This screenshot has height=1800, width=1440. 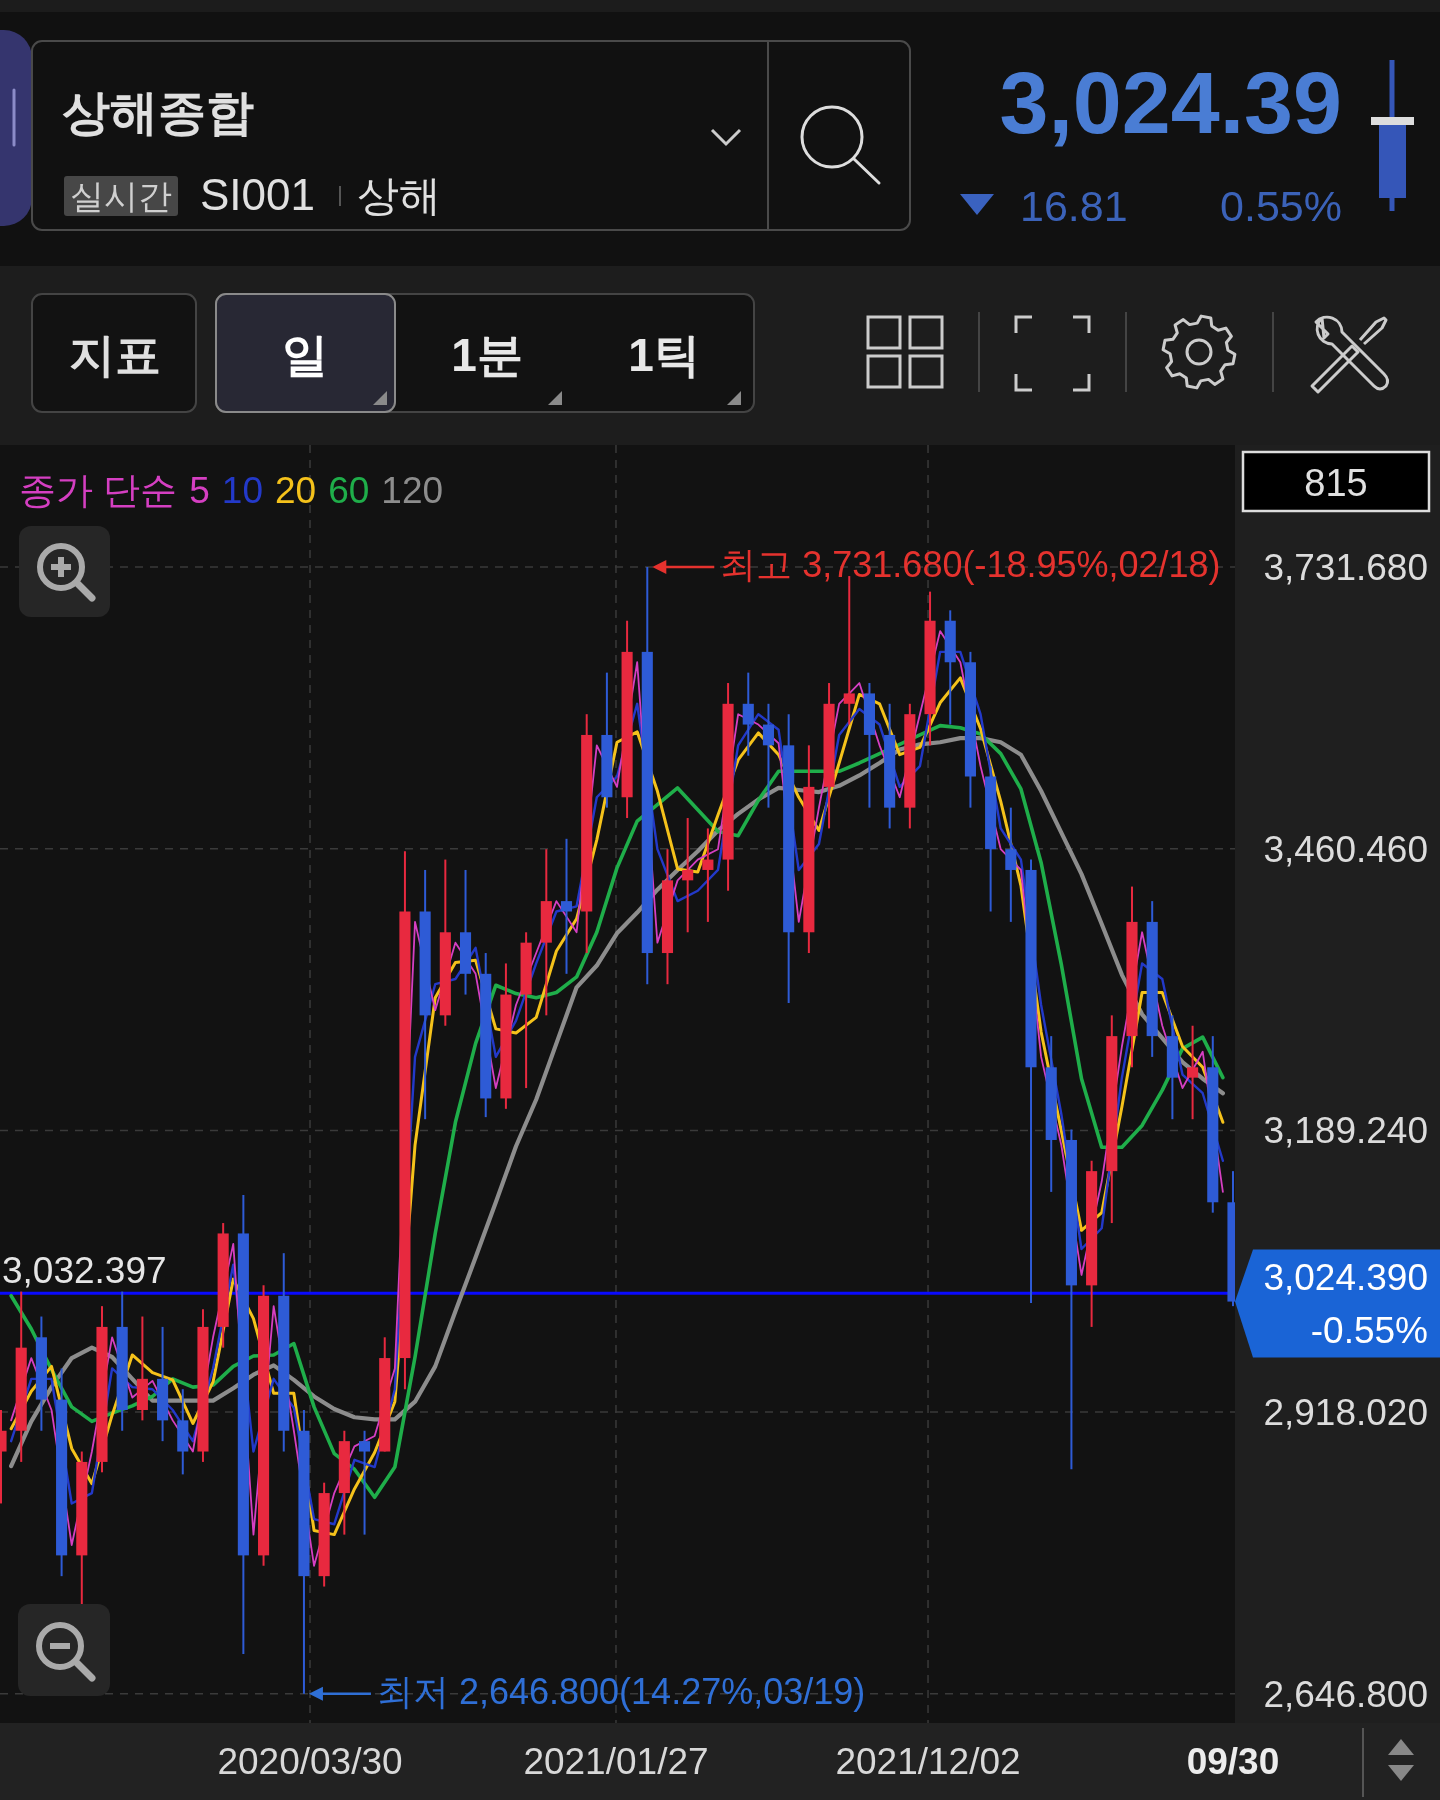 What do you see at coordinates (115, 355) in the screenshot?
I see `text: 지표` at bounding box center [115, 355].